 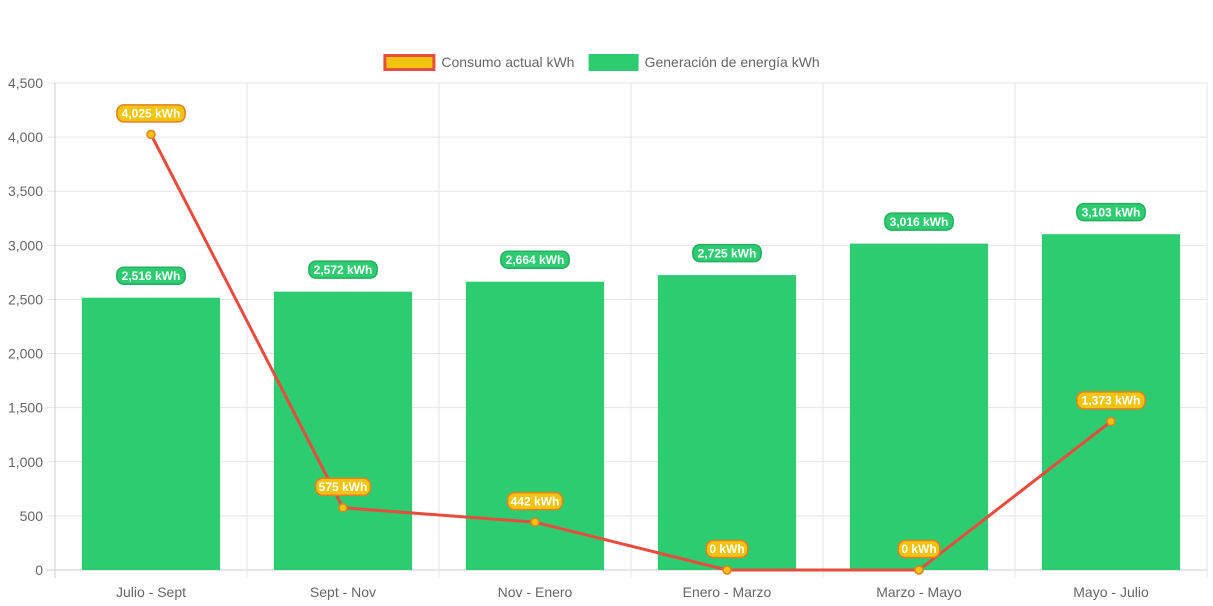 I want to click on x-tick-label: Sept - Nov, so click(x=343, y=592).